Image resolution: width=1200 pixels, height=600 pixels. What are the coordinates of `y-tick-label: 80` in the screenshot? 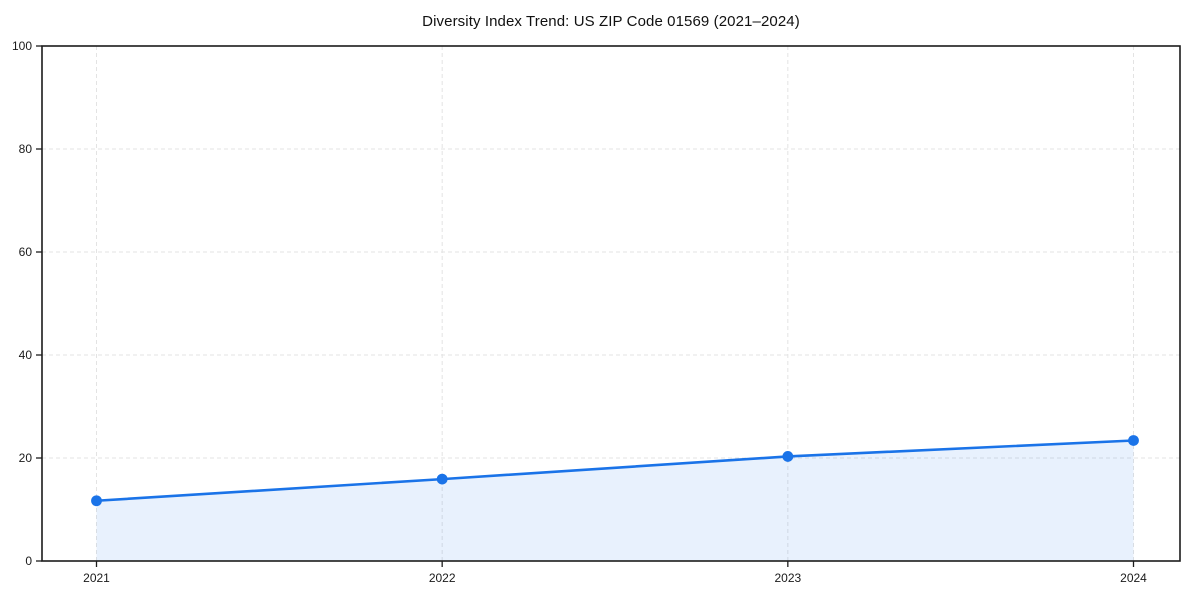 It's located at (26, 149).